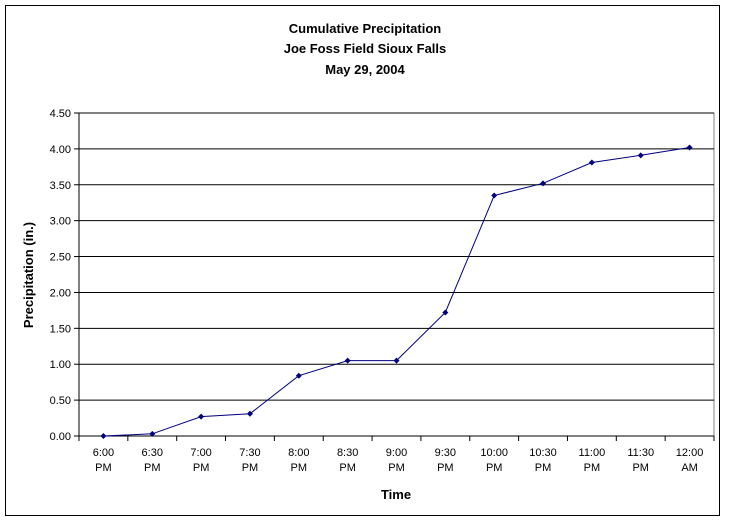 The width and height of the screenshot is (729, 525). What do you see at coordinates (60, 186) in the screenshot?
I see `y-tick-label-3.50: 3.50` at bounding box center [60, 186].